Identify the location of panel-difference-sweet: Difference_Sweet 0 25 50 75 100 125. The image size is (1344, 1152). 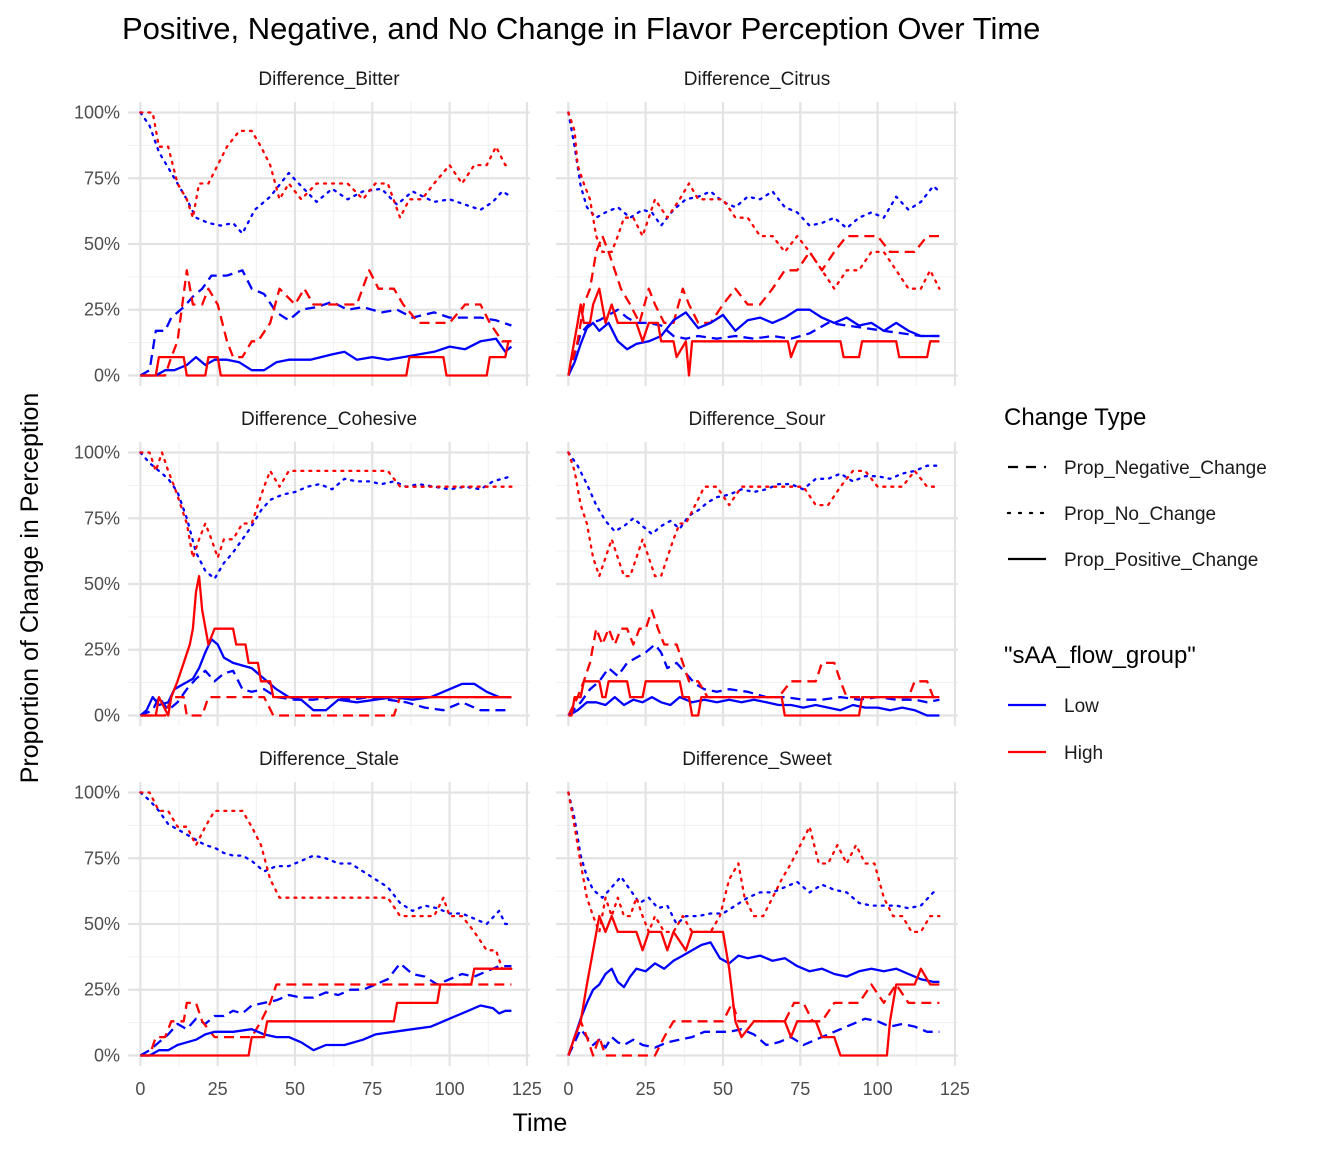
(763, 924).